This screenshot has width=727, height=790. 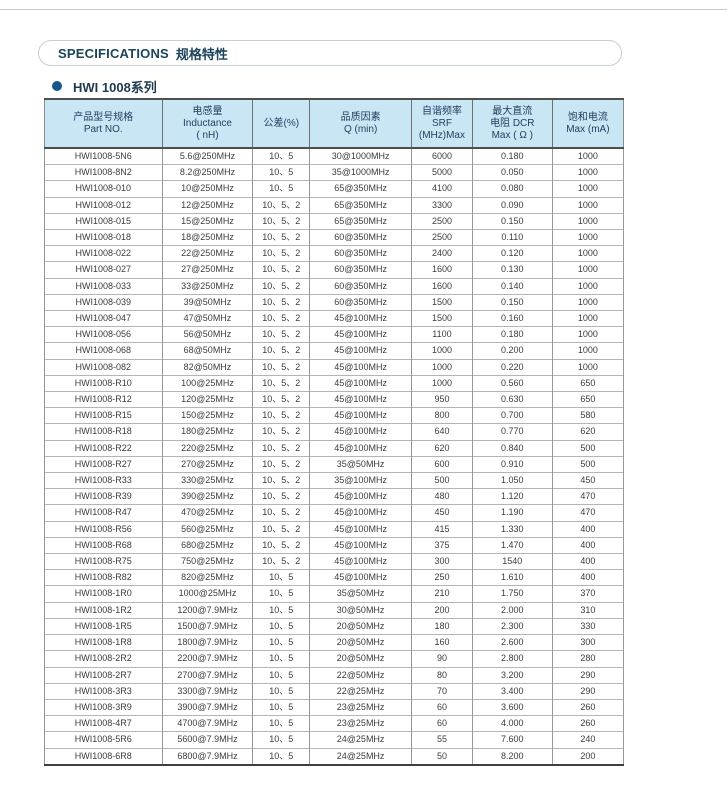 What do you see at coordinates (512, 594) in the screenshot?
I see `cell: 1.750` at bounding box center [512, 594].